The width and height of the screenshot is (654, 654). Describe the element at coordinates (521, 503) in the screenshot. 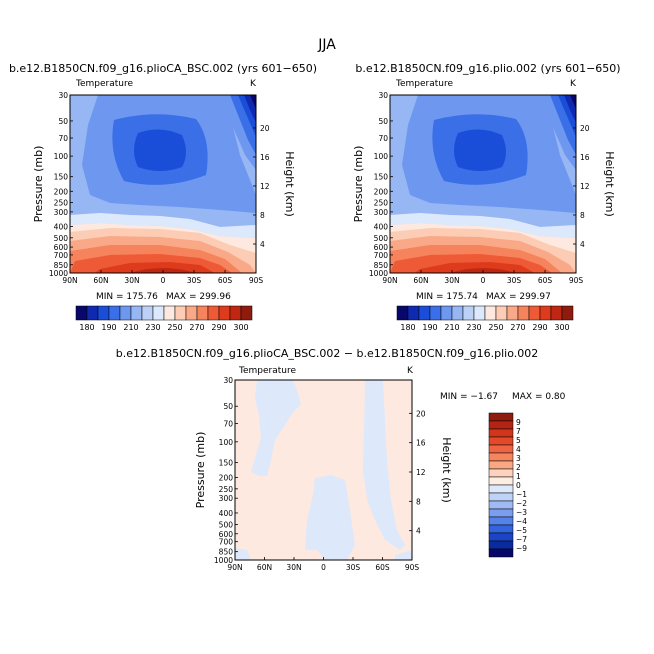

I see `colorbar-label: −2` at that location.